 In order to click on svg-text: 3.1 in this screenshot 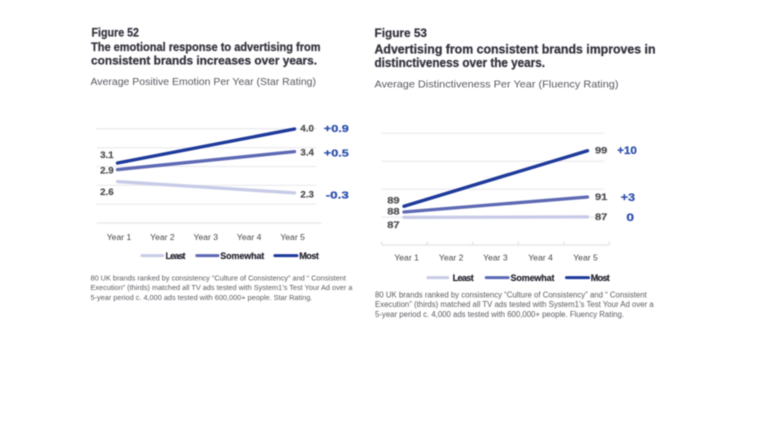, I will do `click(107, 154)`.